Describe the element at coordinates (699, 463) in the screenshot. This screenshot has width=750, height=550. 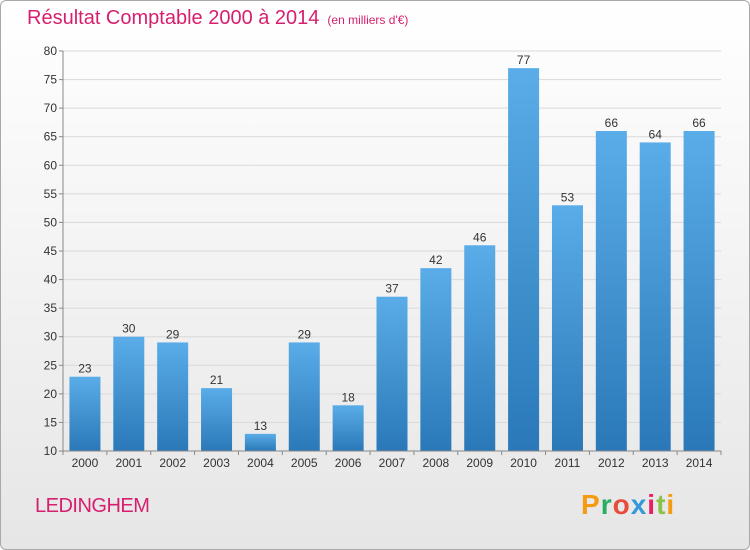
I see `x-tick-label: 2014` at that location.